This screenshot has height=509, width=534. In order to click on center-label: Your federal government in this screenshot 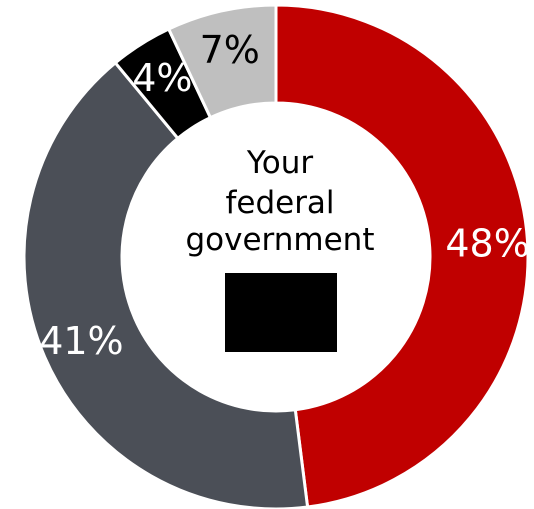, I will do `click(280, 248)`.